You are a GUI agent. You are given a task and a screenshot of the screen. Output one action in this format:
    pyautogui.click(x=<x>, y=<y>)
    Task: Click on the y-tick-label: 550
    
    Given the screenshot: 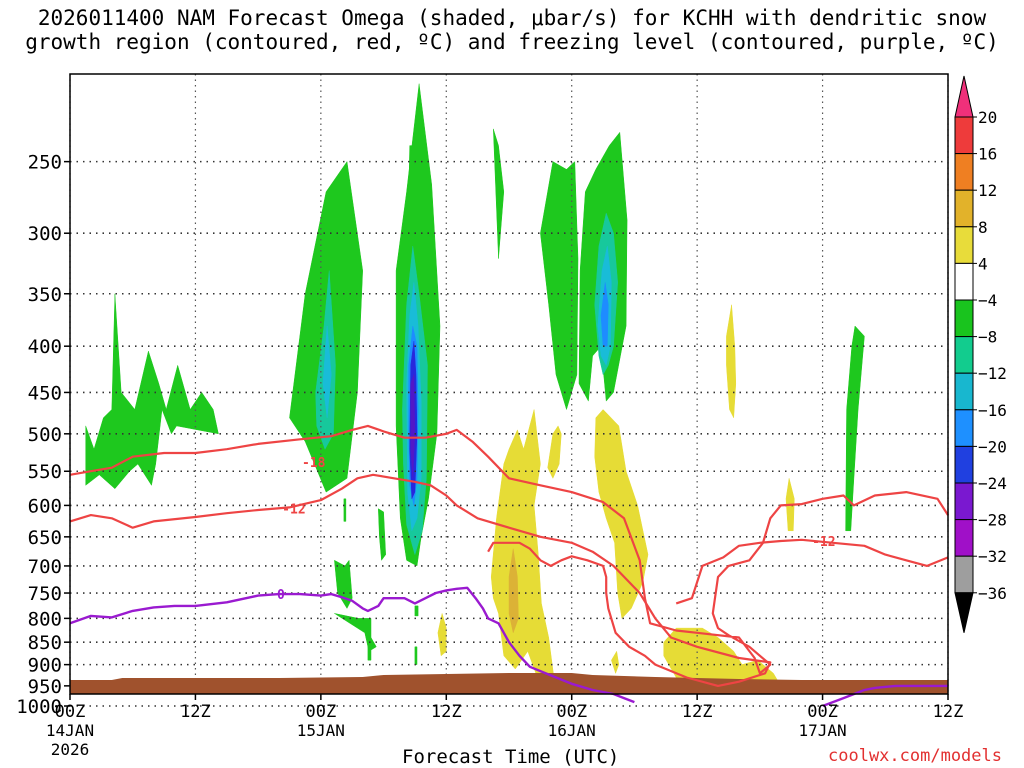 What is the action you would take?
    pyautogui.click(x=45, y=472)
    